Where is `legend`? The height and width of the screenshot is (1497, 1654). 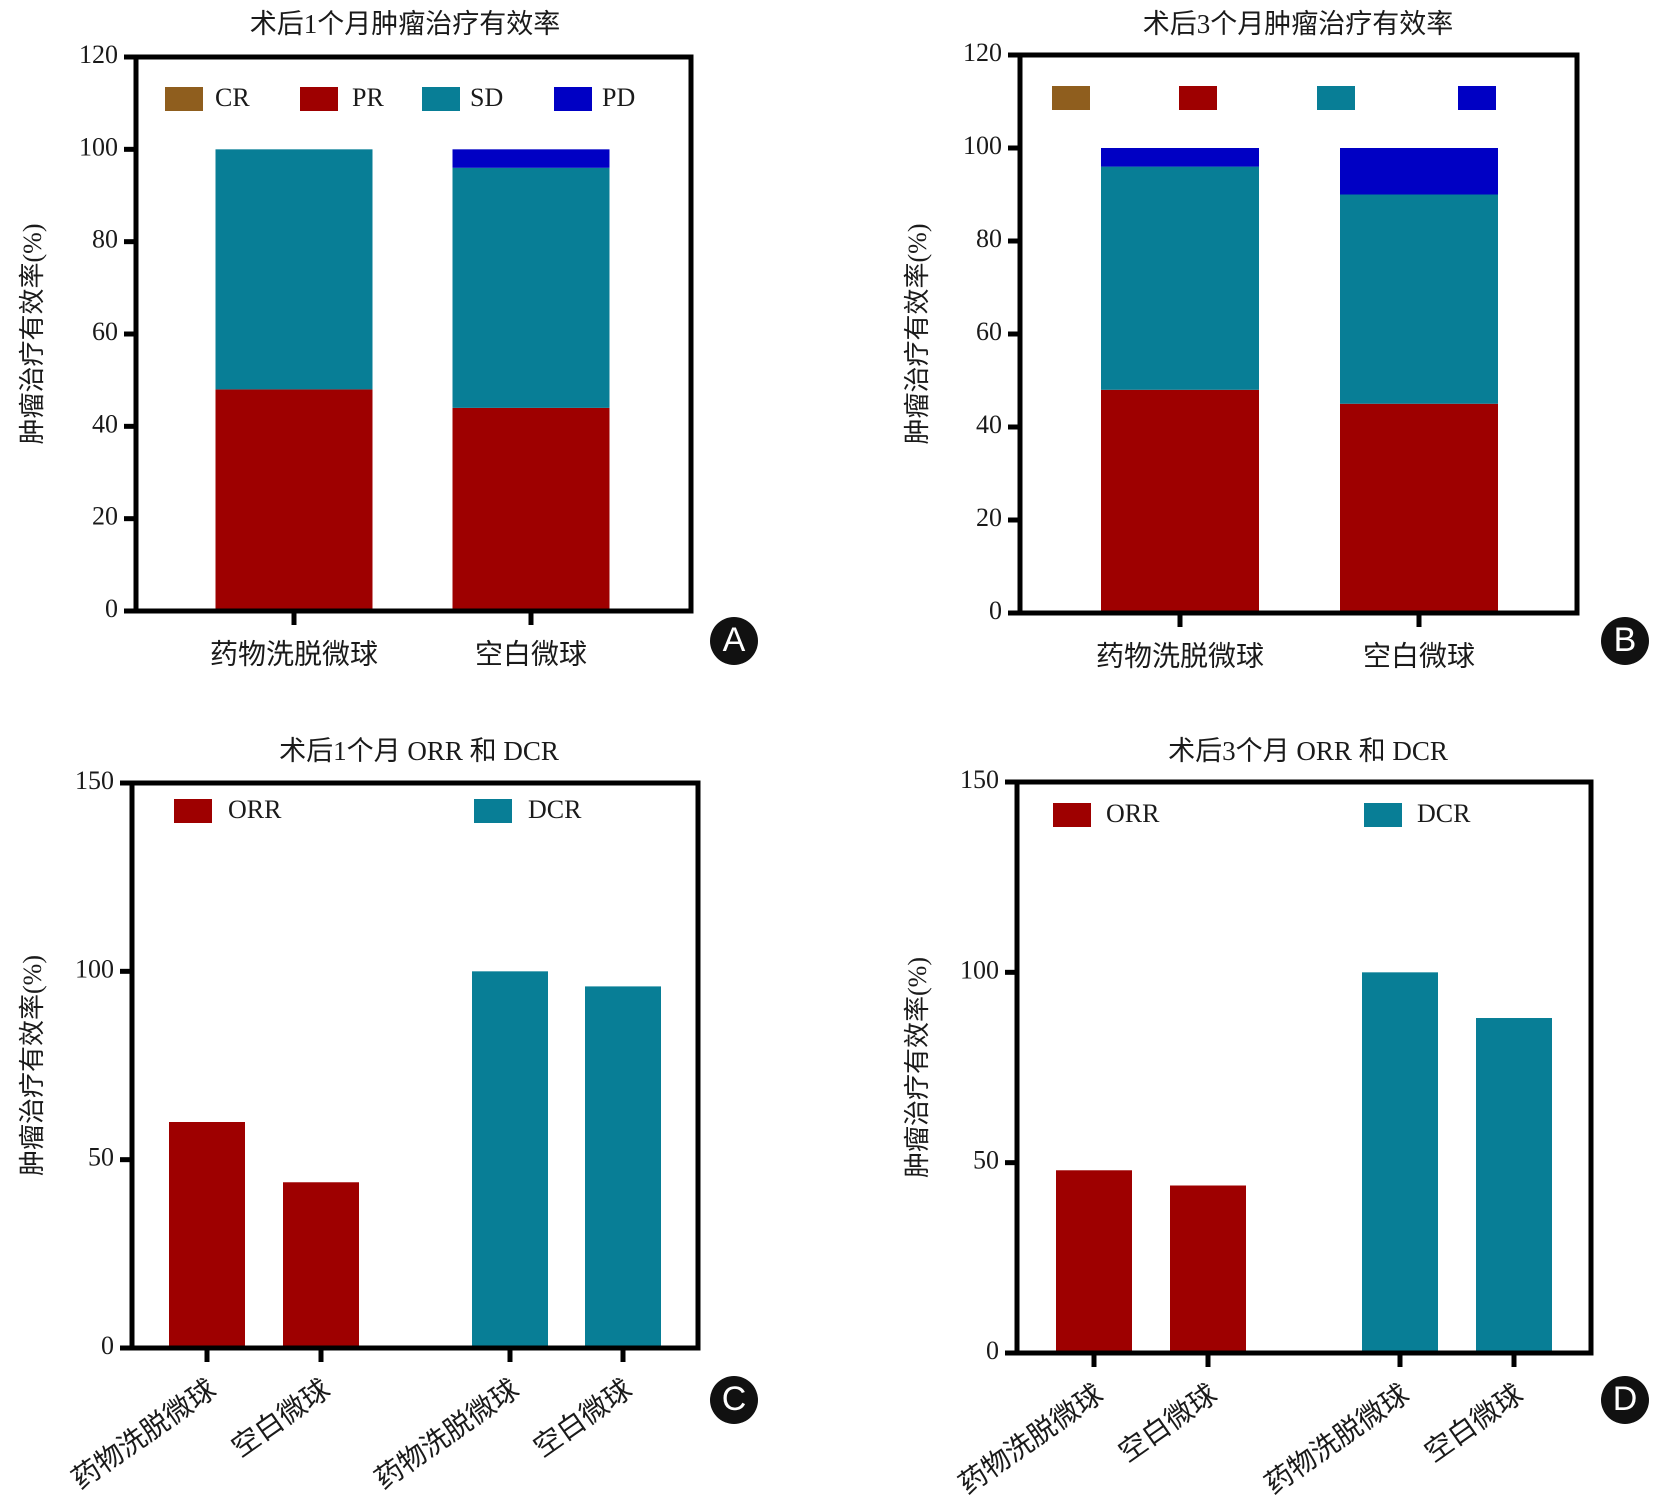
legend is located at coordinates (1274, 98).